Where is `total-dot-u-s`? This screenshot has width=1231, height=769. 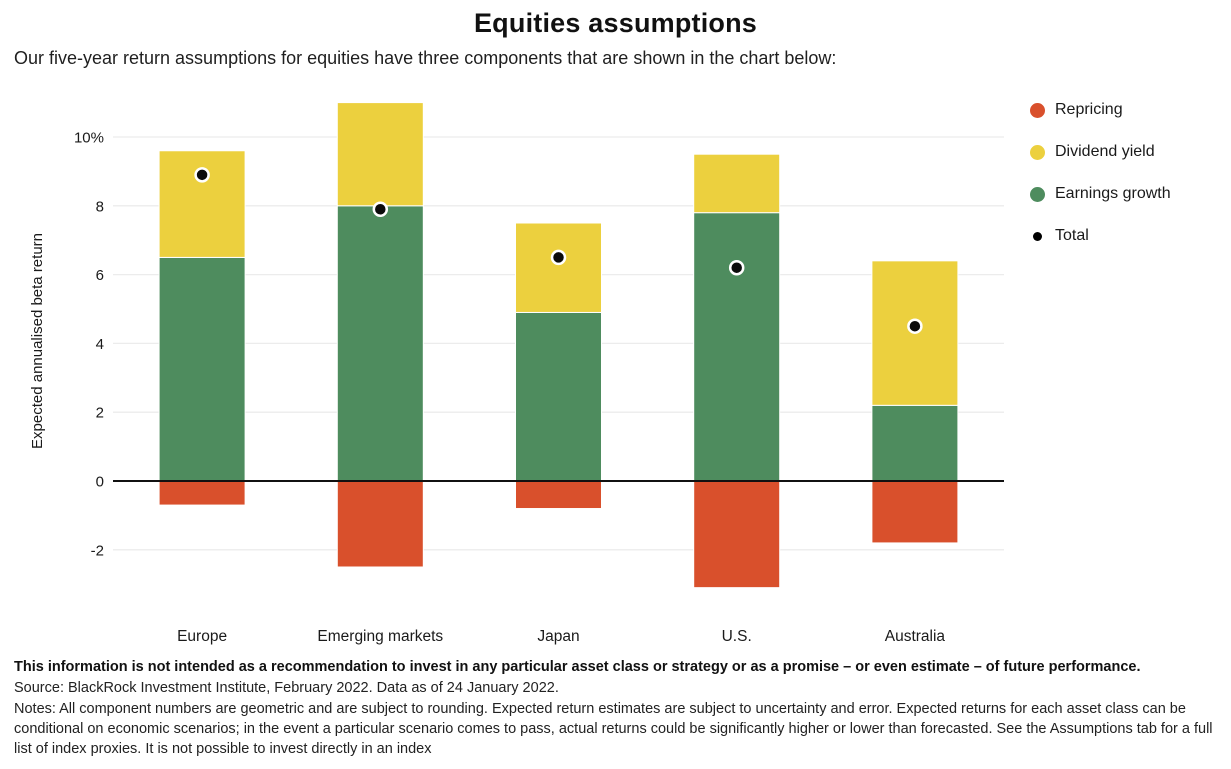
total-dot-u-s is located at coordinates (736, 267).